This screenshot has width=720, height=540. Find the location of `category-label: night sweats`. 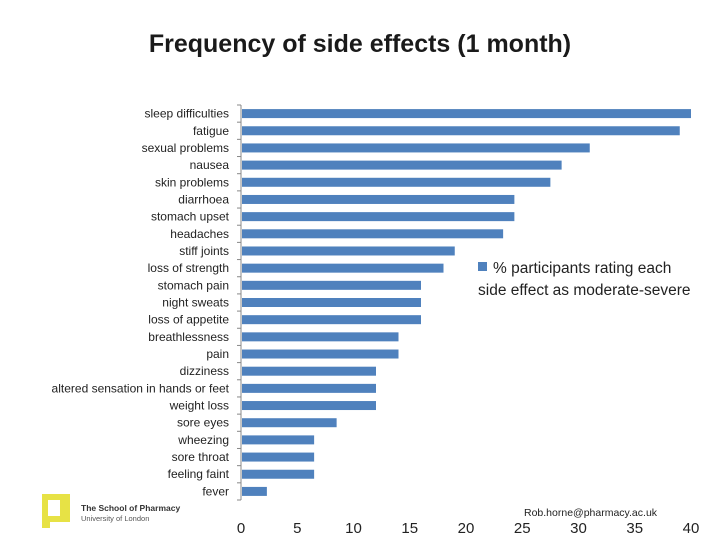

category-label: night sweats is located at coordinates (195, 303).